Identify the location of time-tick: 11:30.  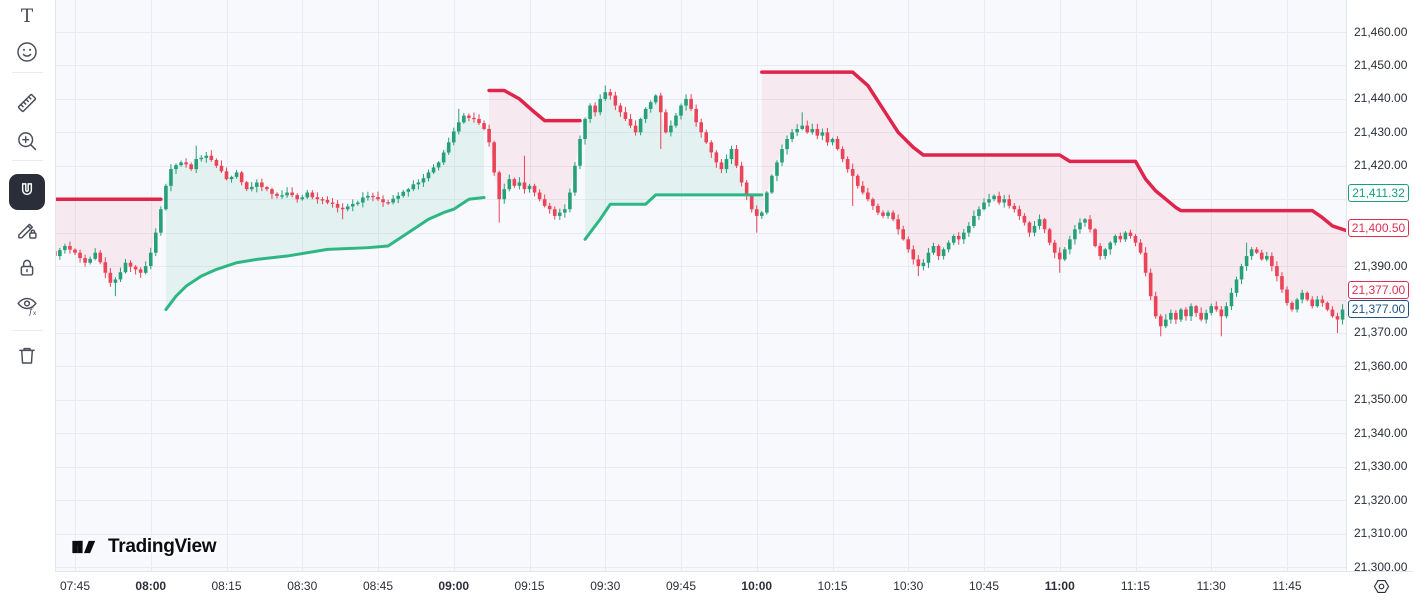
(1211, 586).